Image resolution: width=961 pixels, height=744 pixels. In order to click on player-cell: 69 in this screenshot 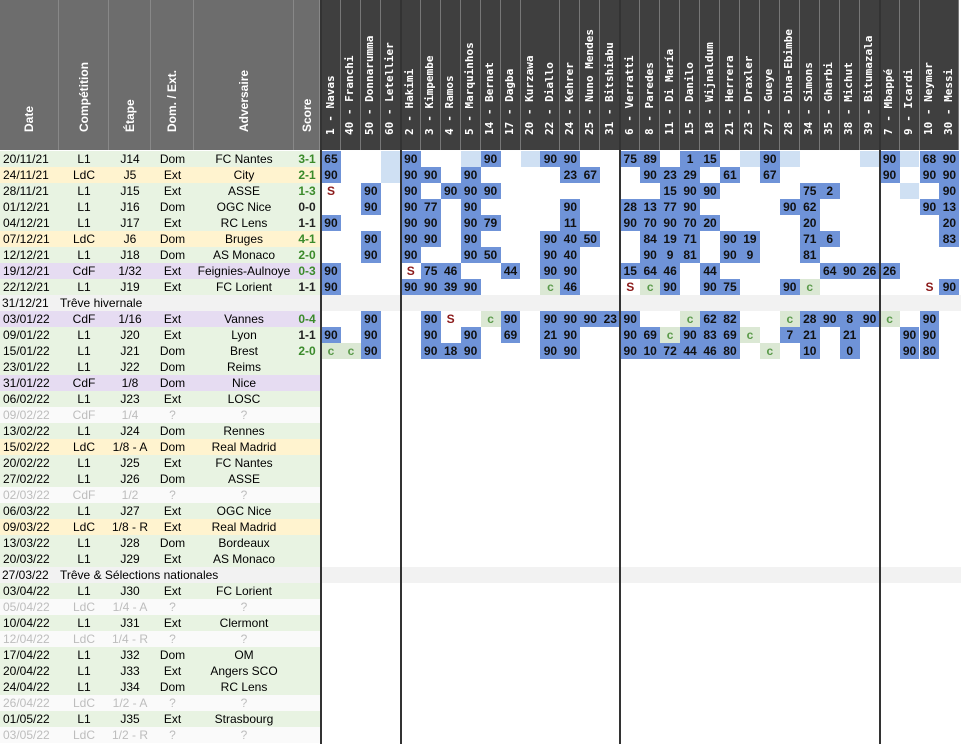, I will do `click(650, 335)`.